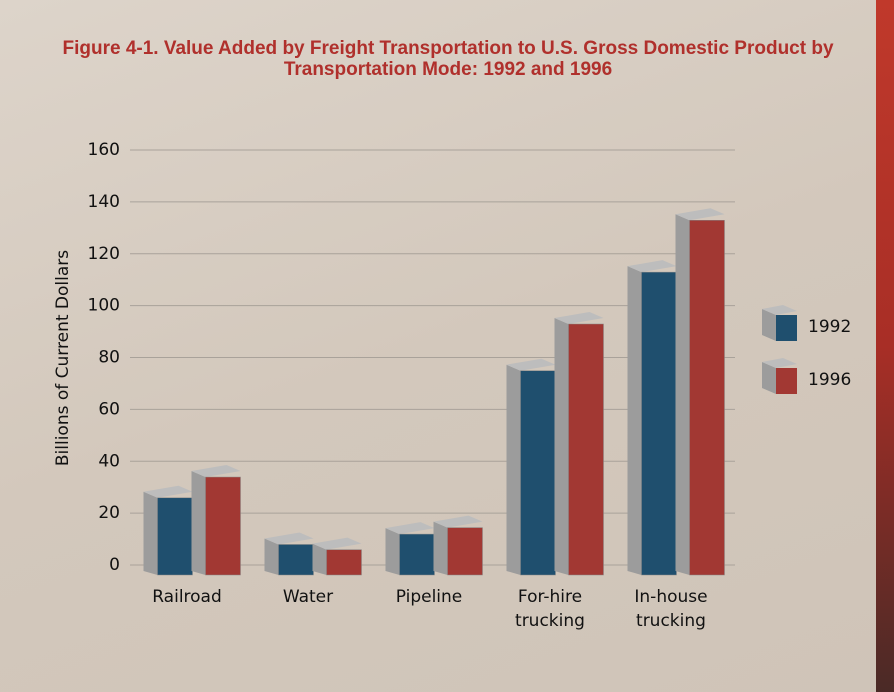  Describe the element at coordinates (109, 461) in the screenshot. I see `y-tick-label: 40` at that location.